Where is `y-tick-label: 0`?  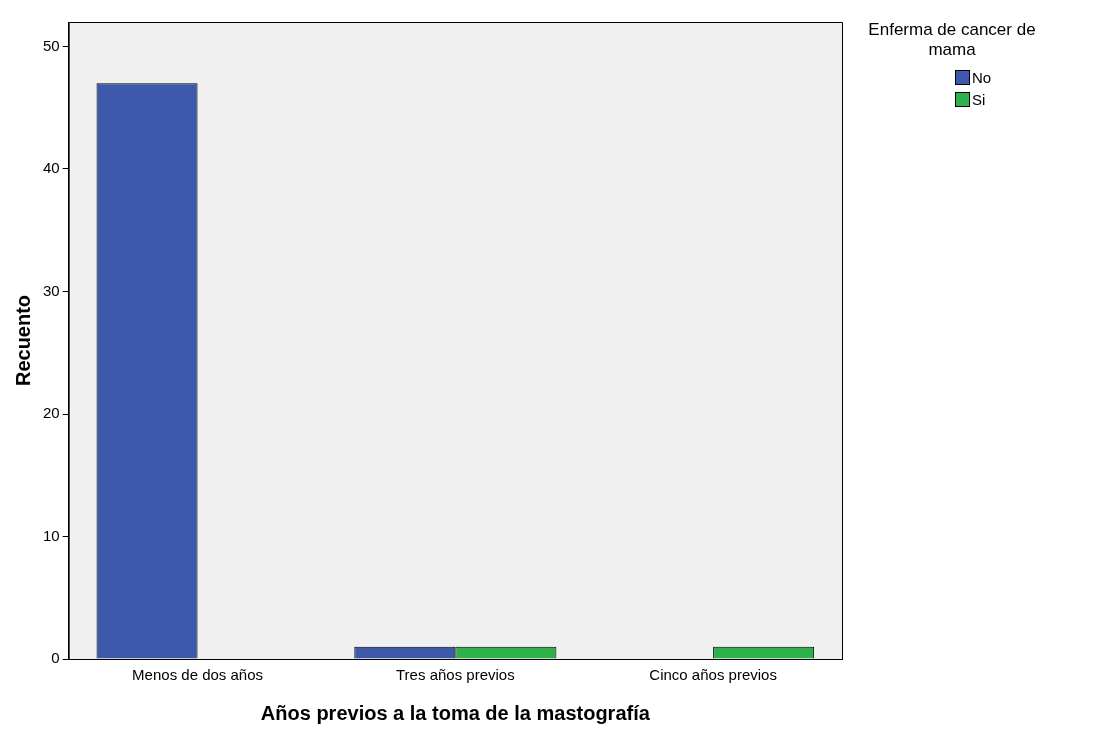
y-tick-label: 0 is located at coordinates (55, 658).